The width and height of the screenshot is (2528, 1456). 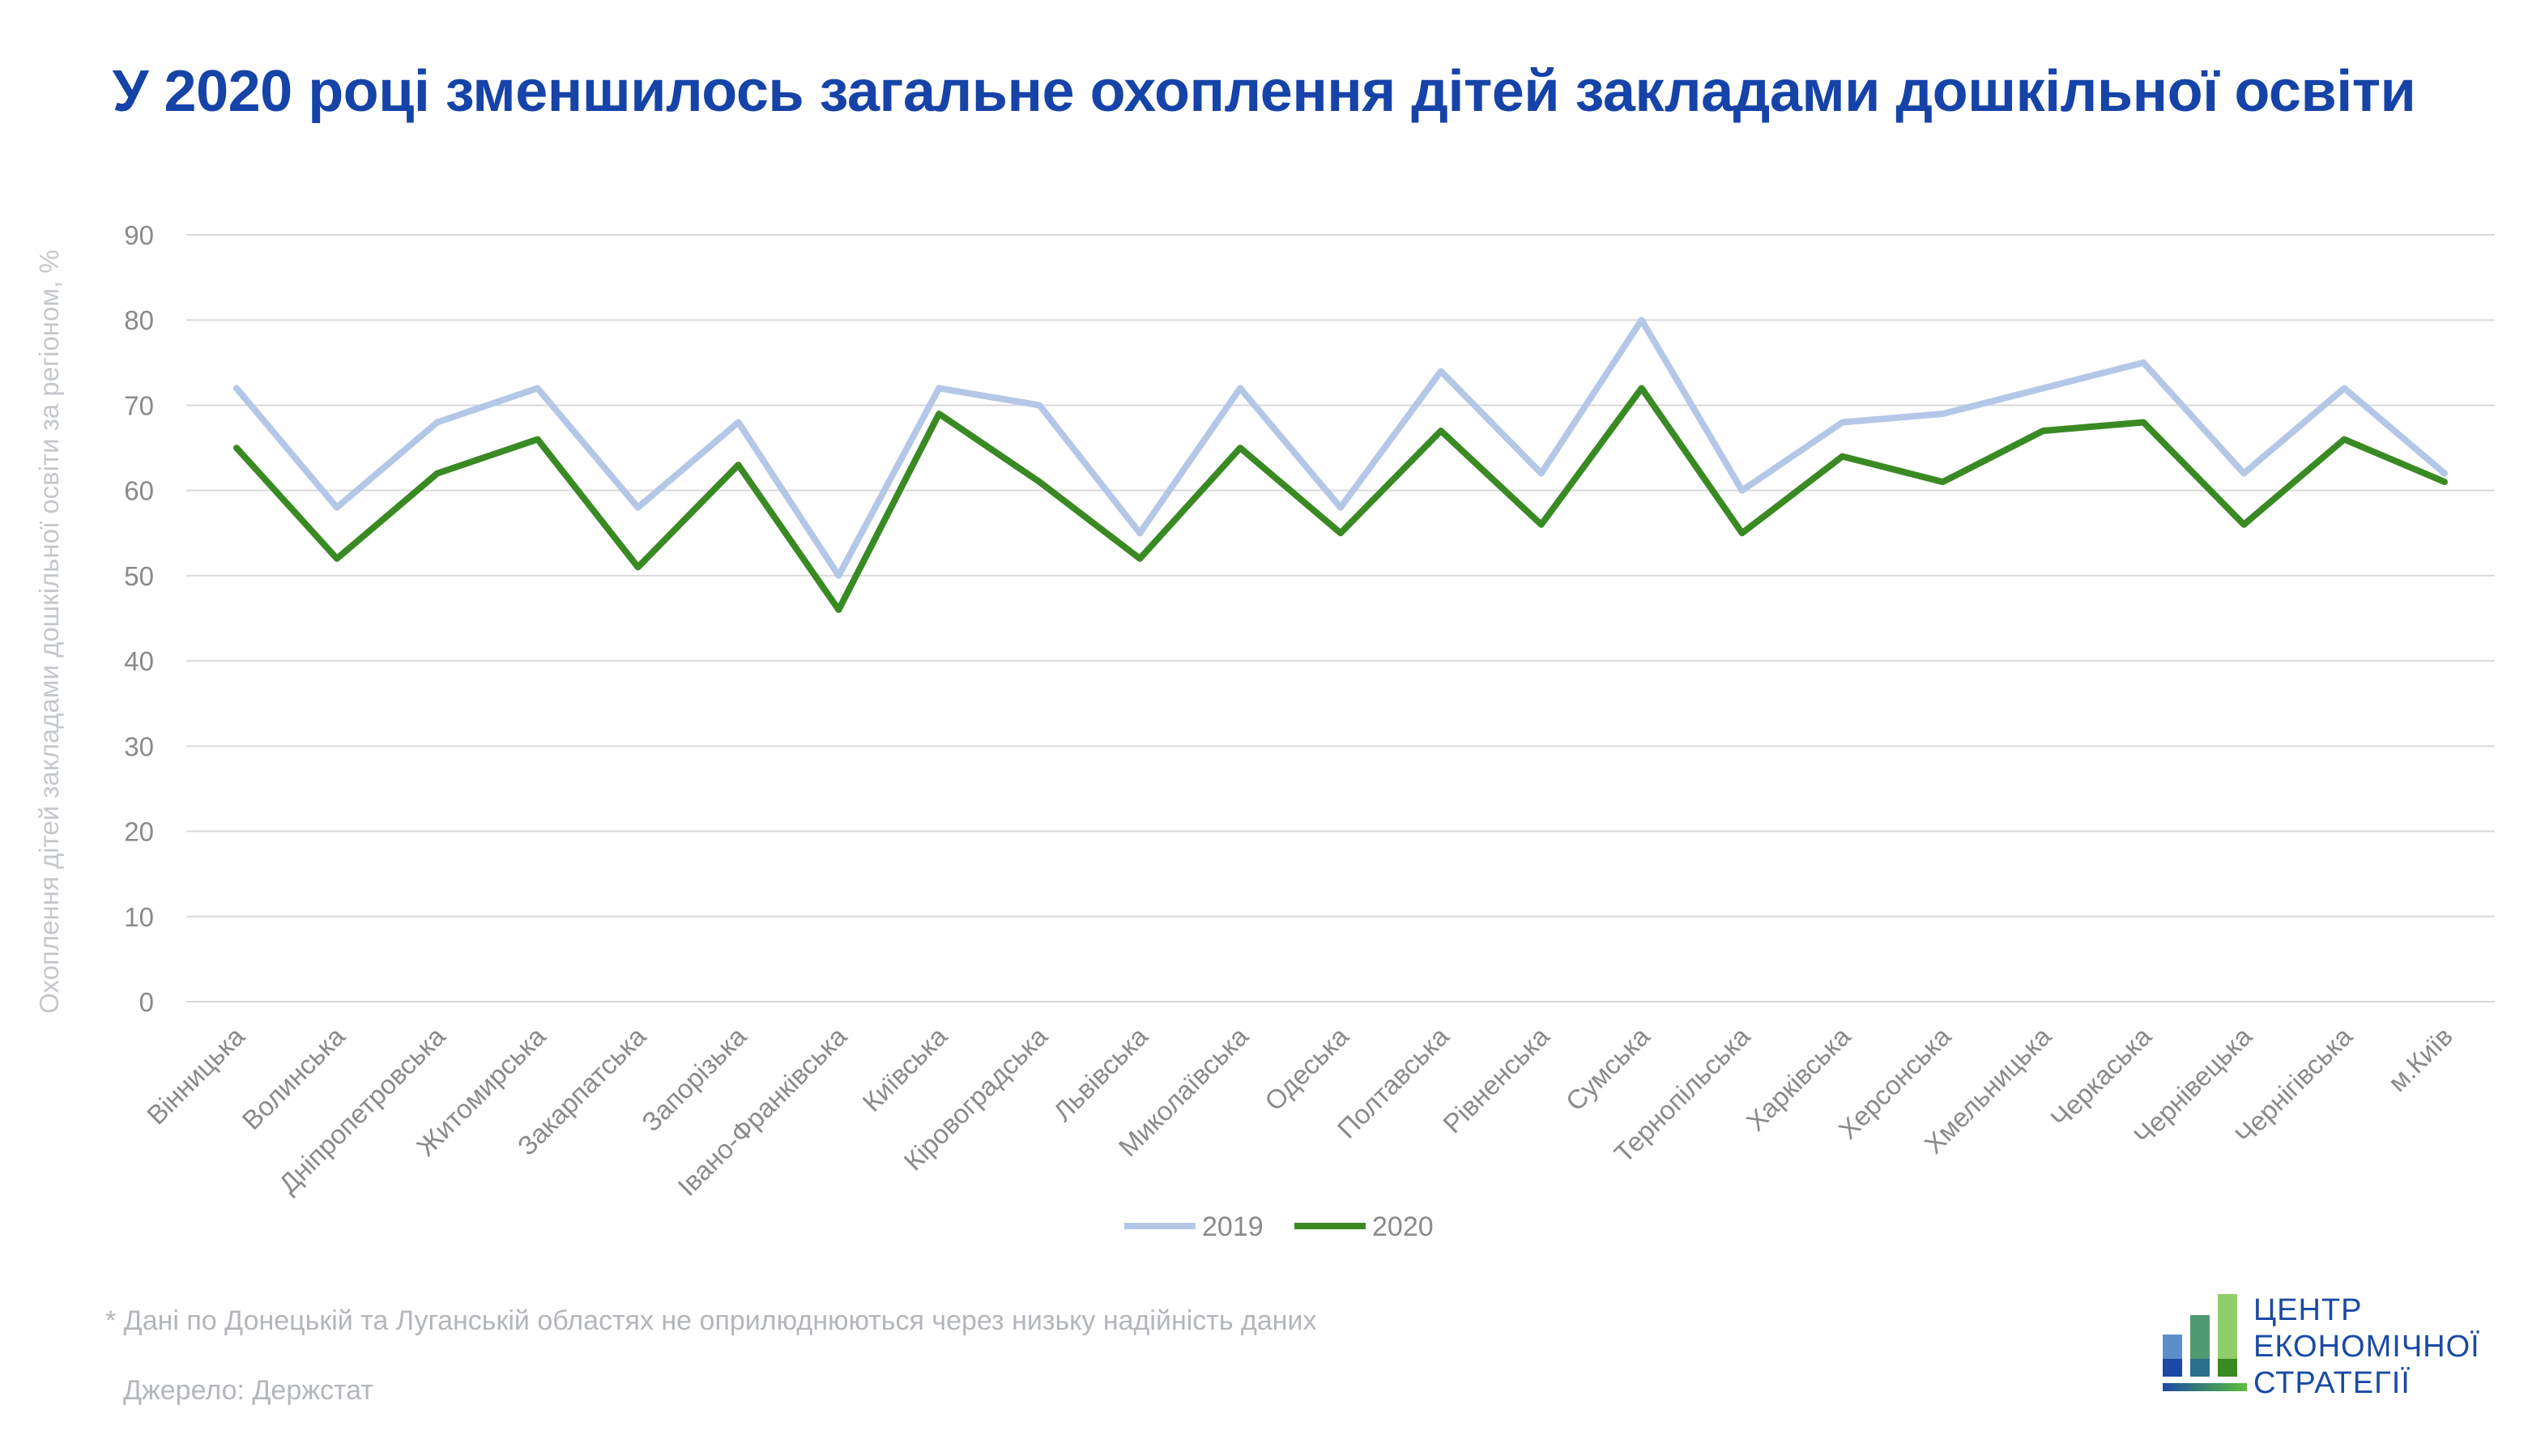 What do you see at coordinates (139, 235) in the screenshot?
I see `y-tick-label: 90` at bounding box center [139, 235].